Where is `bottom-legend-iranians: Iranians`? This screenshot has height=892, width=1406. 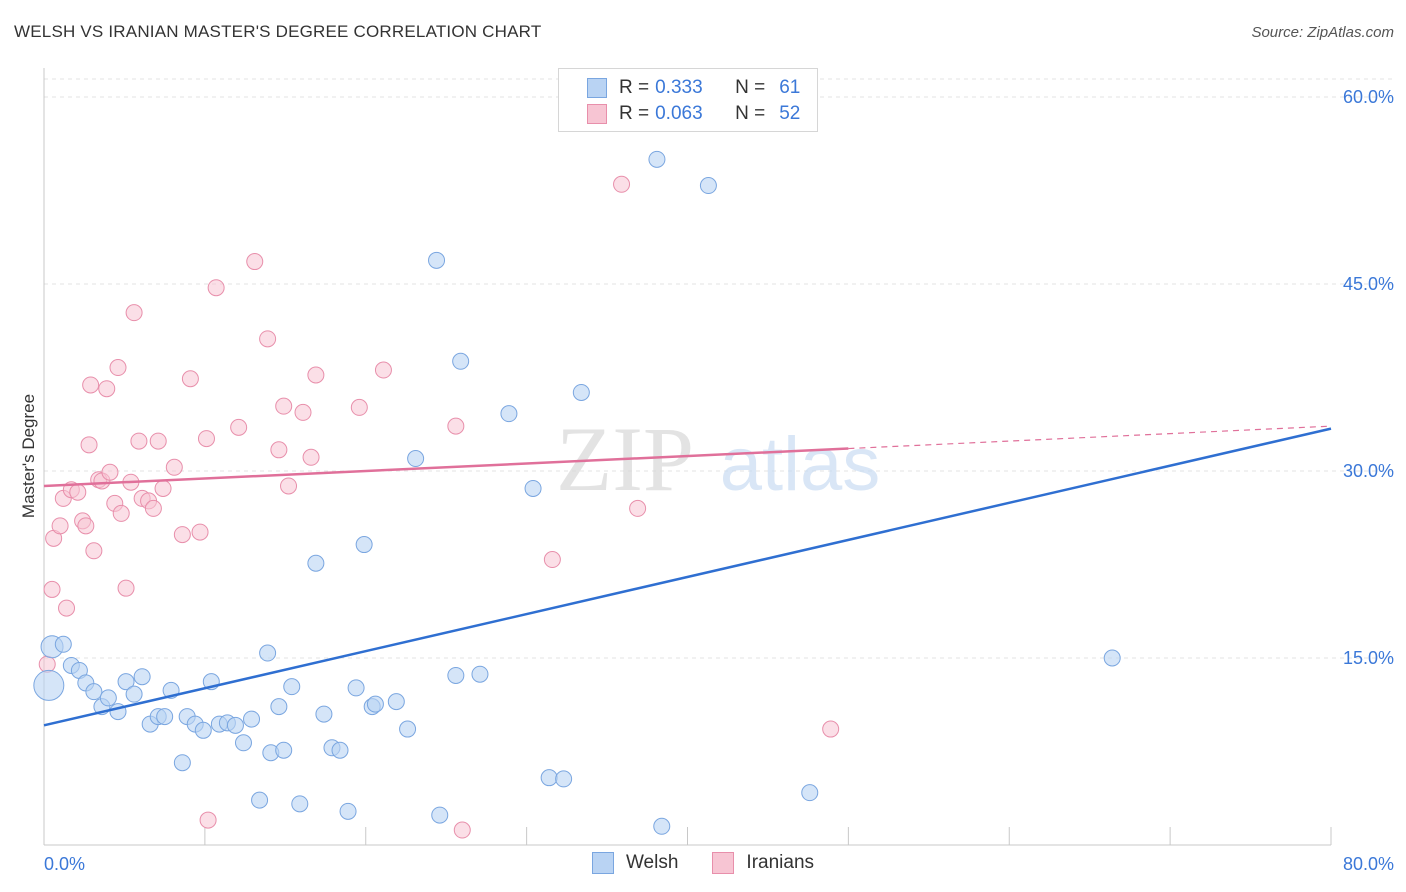
bottom-legend-iranians: Iranians is located at coordinates (763, 863).